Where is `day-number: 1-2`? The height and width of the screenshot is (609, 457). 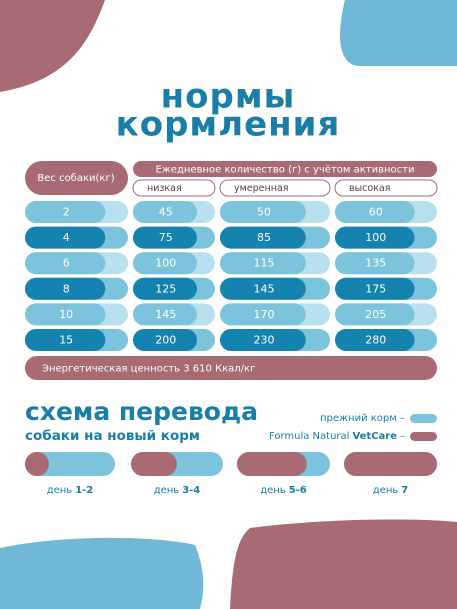
day-number: 1-2 is located at coordinates (84, 490).